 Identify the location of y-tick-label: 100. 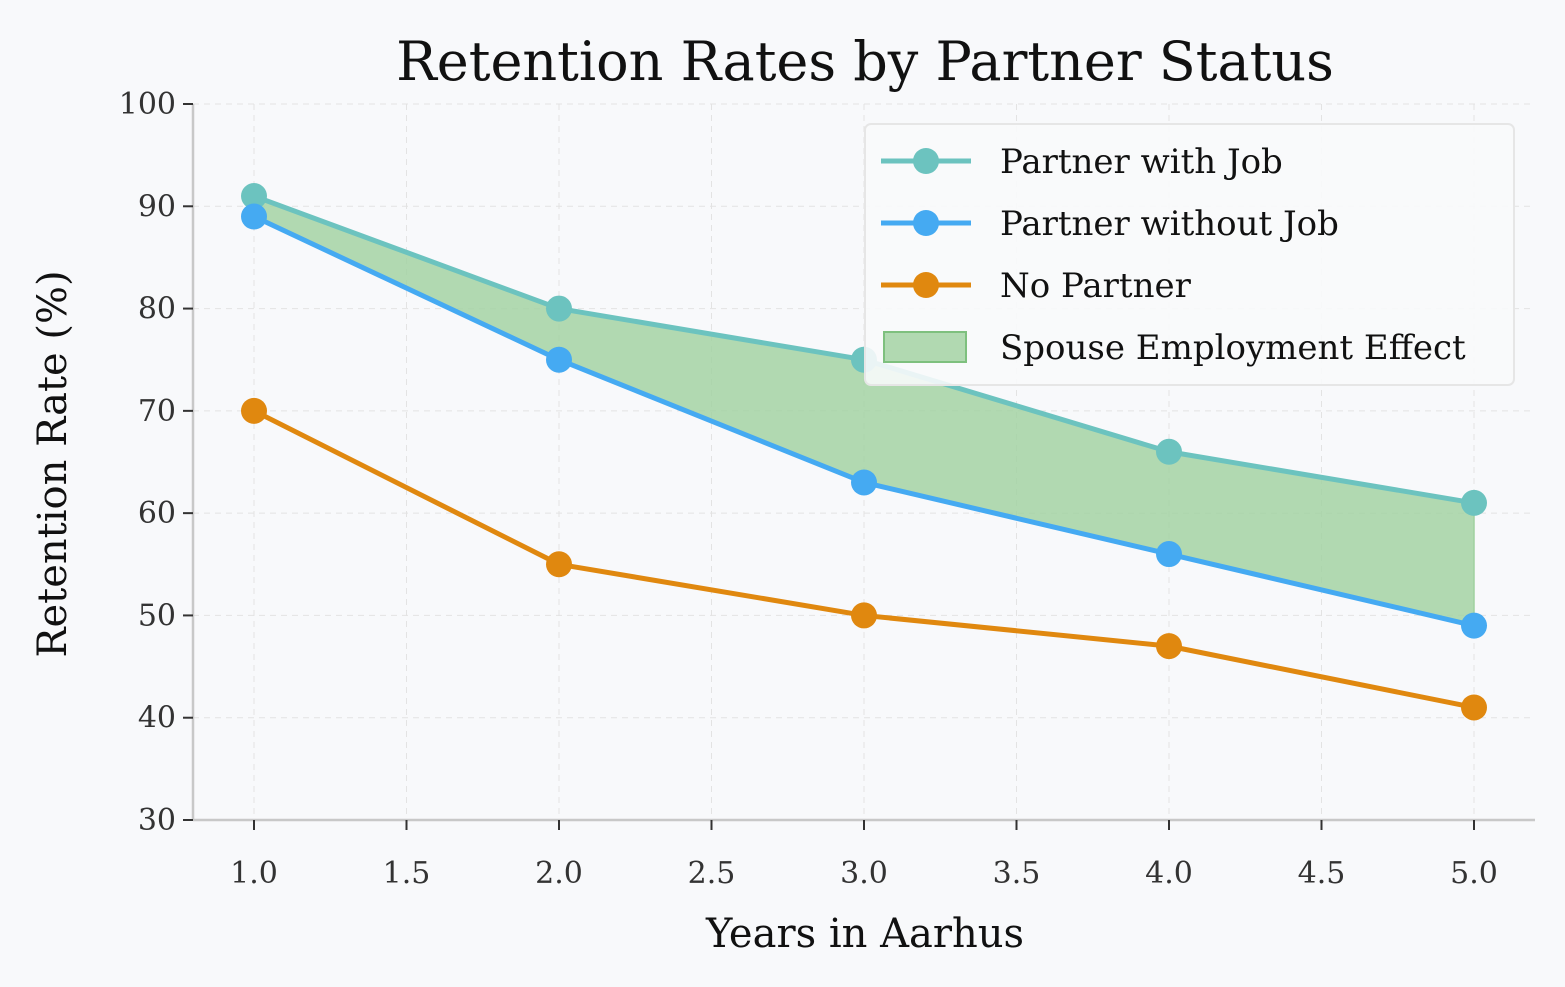
(147, 104).